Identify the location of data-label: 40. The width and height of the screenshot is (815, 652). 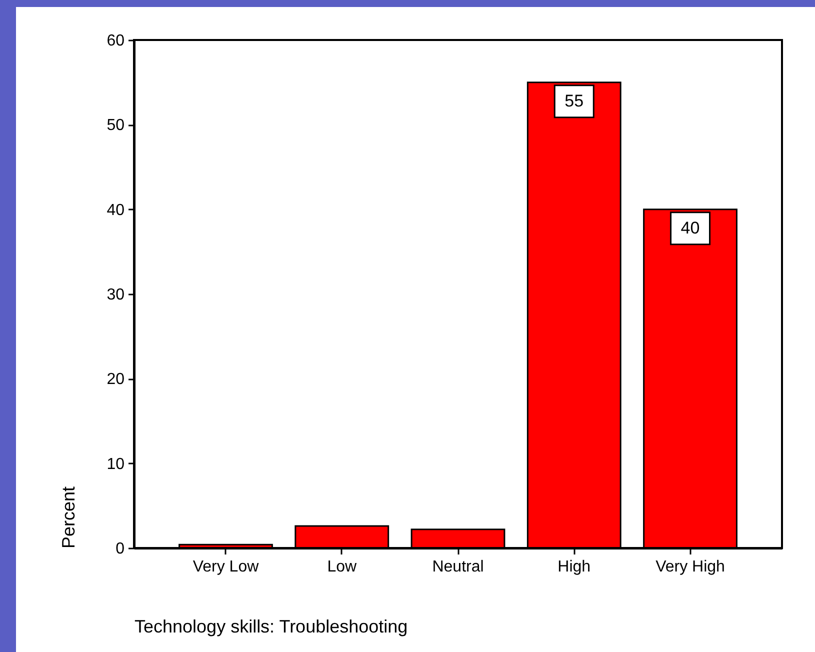
(690, 228).